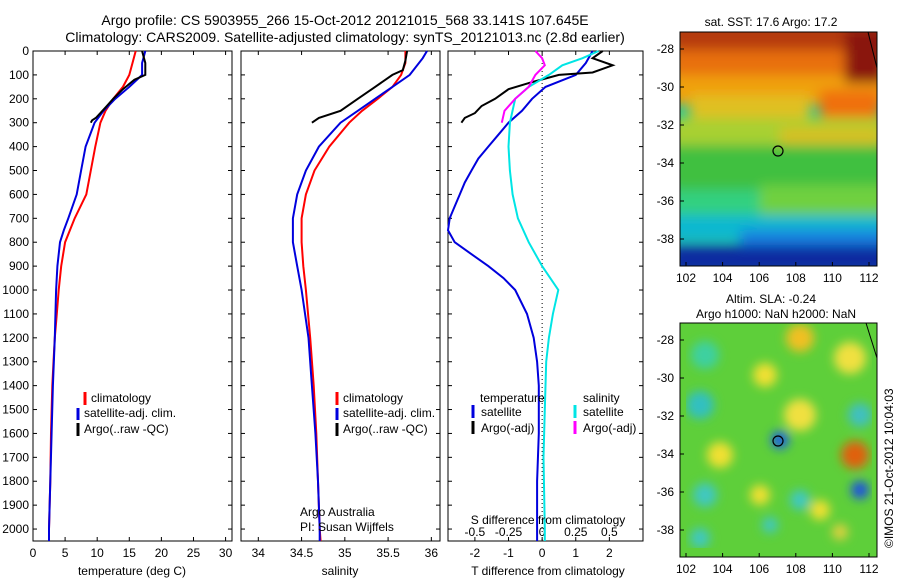 Image resolution: width=900 pixels, height=580 pixels. What do you see at coordinates (15, 338) in the screenshot?
I see `ytick-label: 1200` at bounding box center [15, 338].